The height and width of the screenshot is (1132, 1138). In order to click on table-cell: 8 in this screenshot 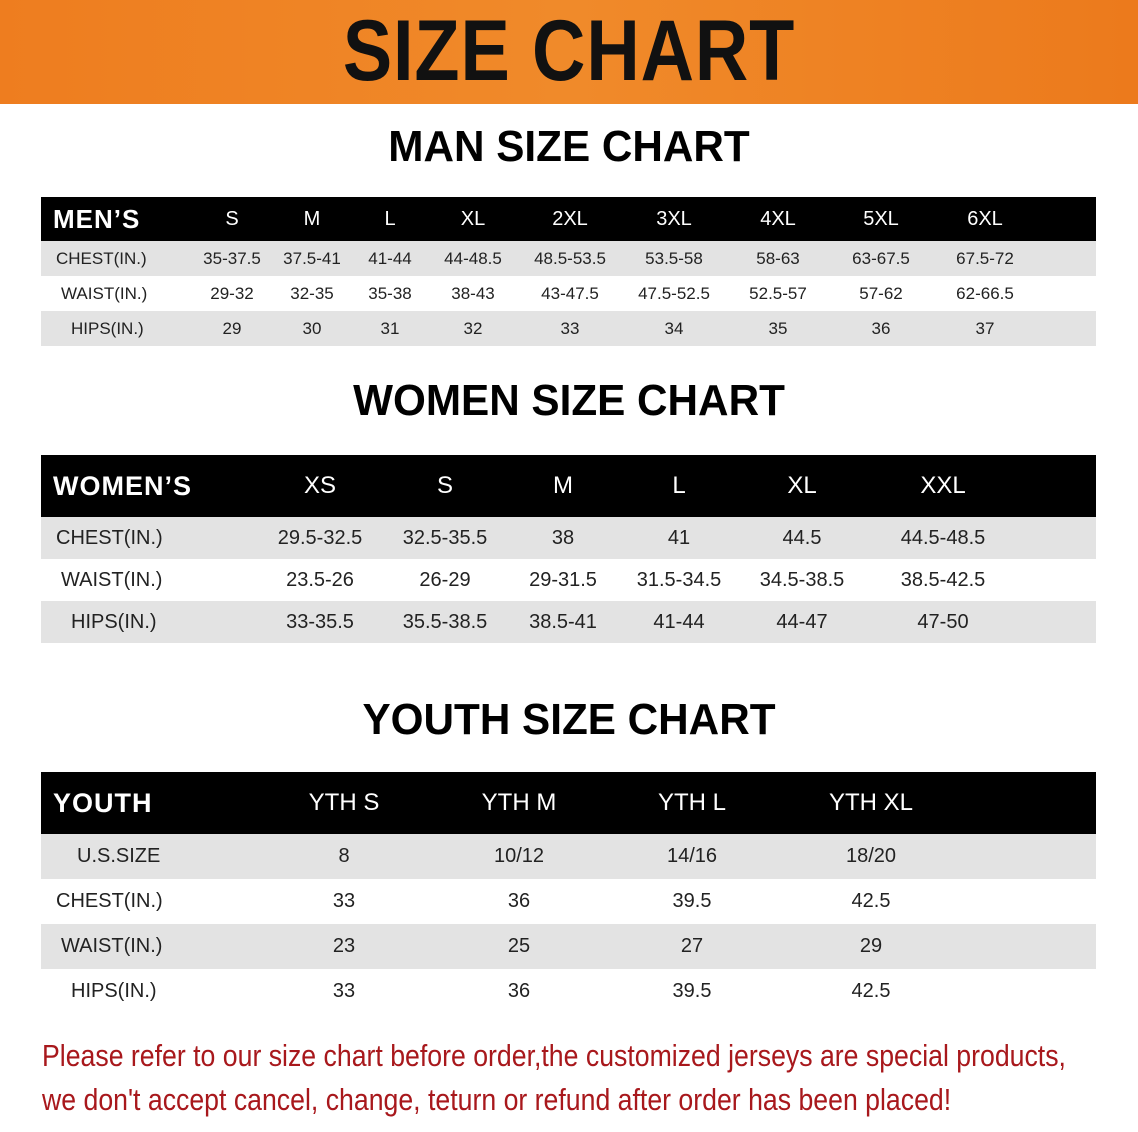, I will do `click(344, 856)`.